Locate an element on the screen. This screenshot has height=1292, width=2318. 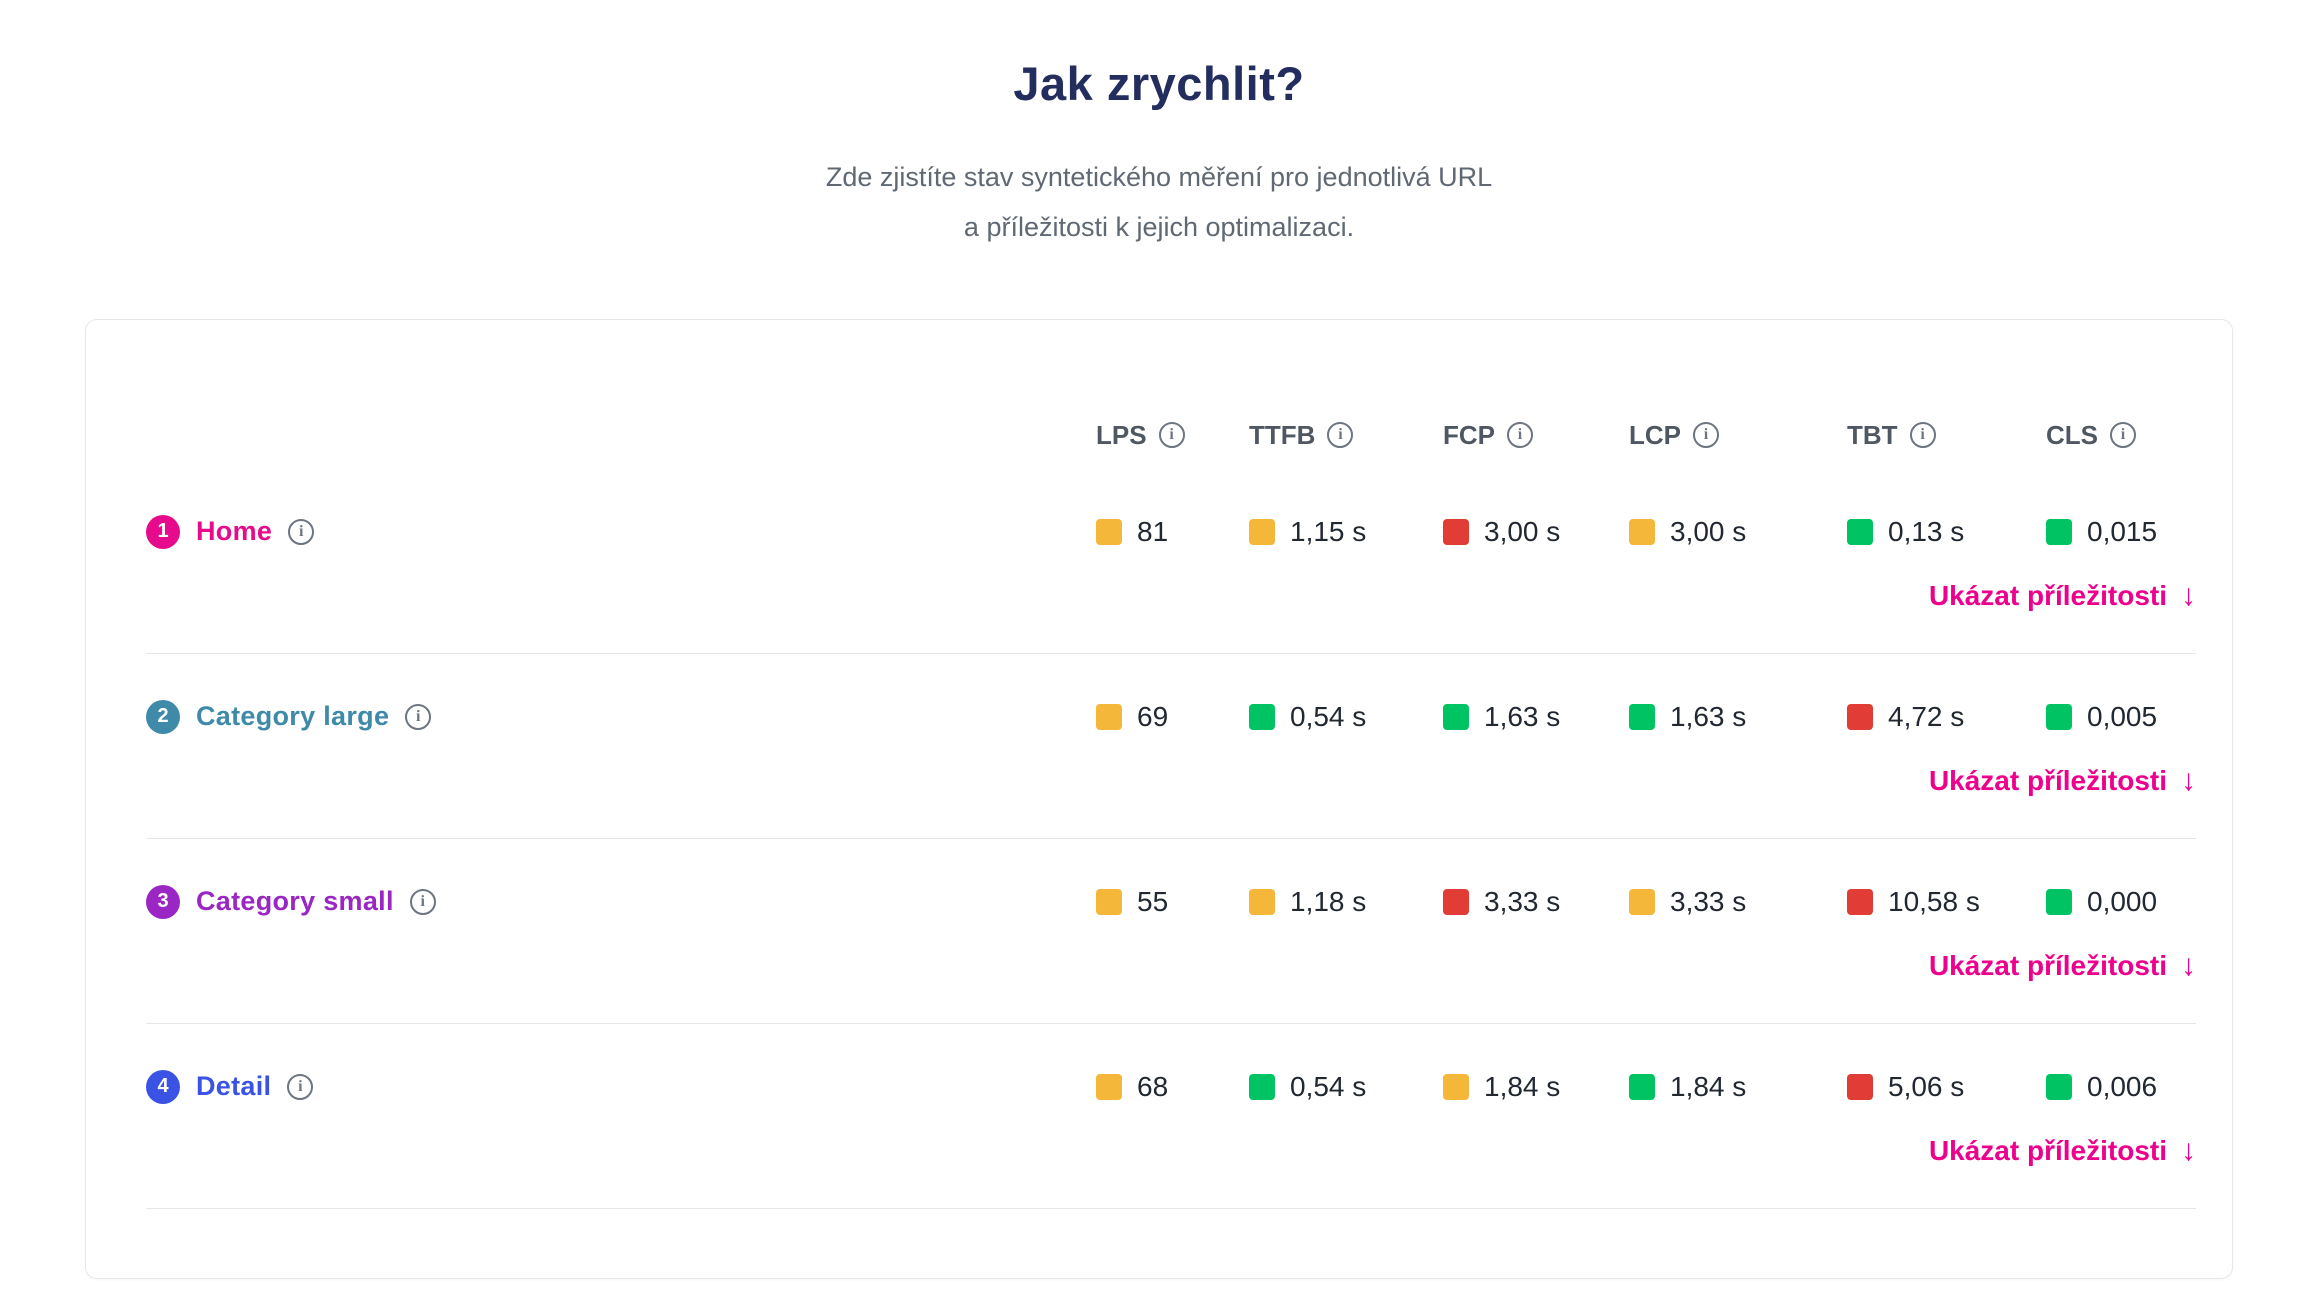
url-row-category-small: 3 Category small 55 1,18 s 3,33 s 3,33 s is located at coordinates (1171, 931).